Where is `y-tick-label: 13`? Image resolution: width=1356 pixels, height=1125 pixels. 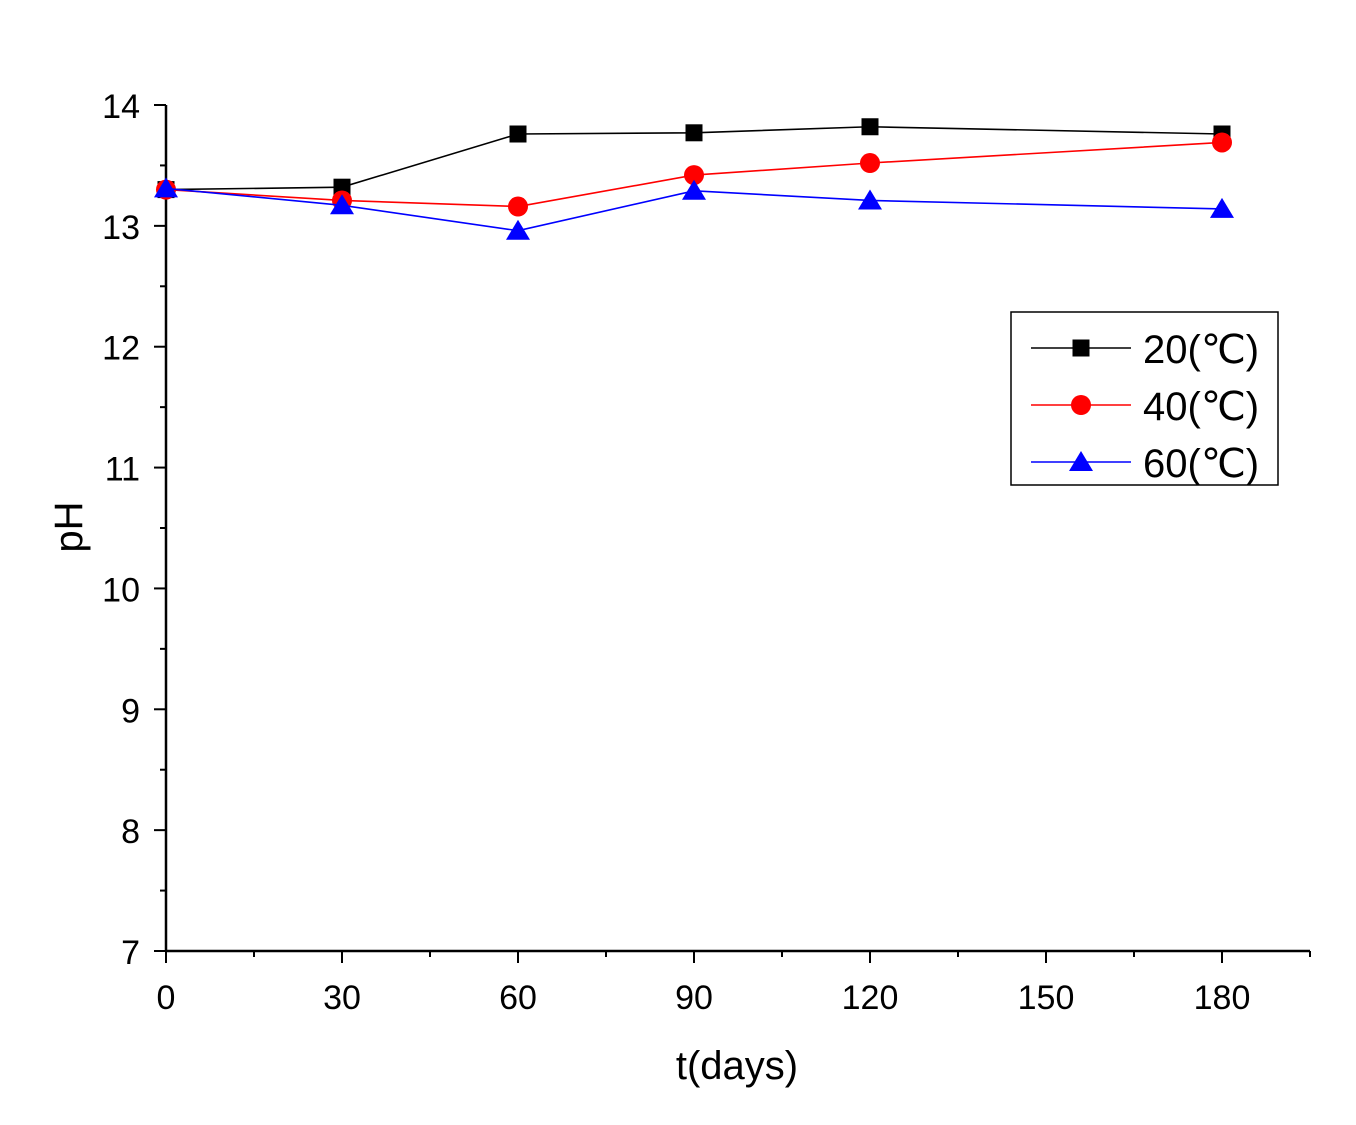 y-tick-label: 13 is located at coordinates (121, 228).